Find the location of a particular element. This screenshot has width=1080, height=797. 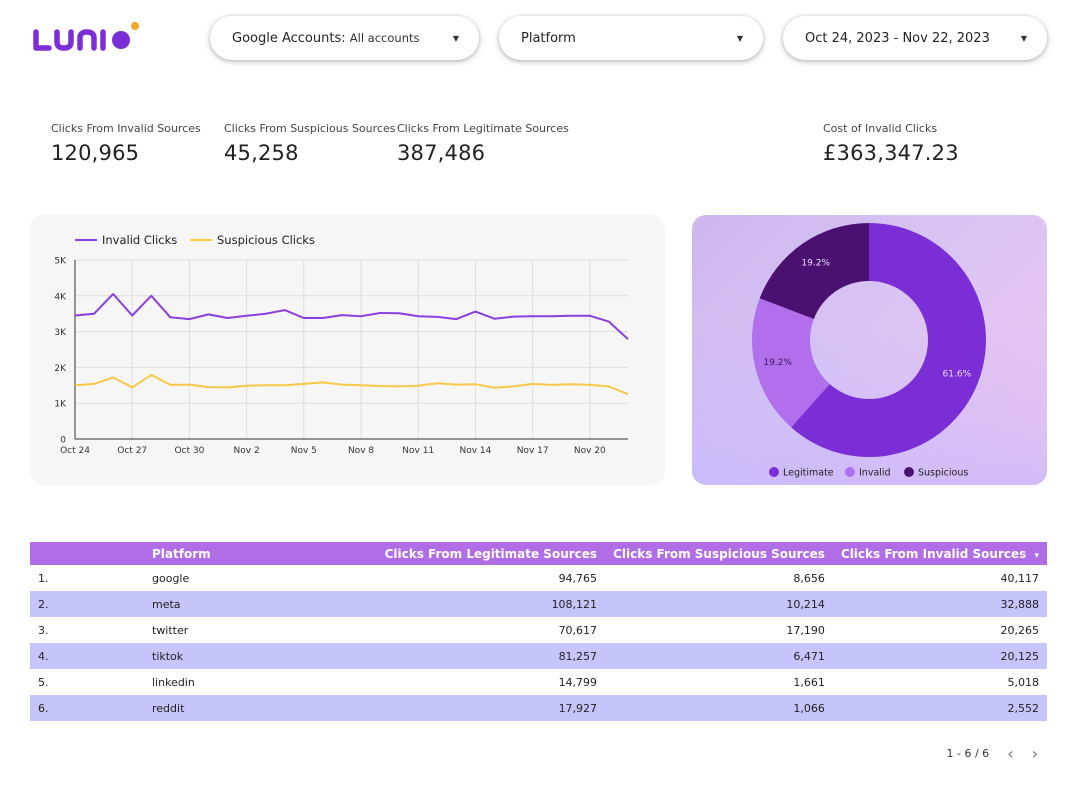

row-invalid: 32,888 is located at coordinates (939, 604).